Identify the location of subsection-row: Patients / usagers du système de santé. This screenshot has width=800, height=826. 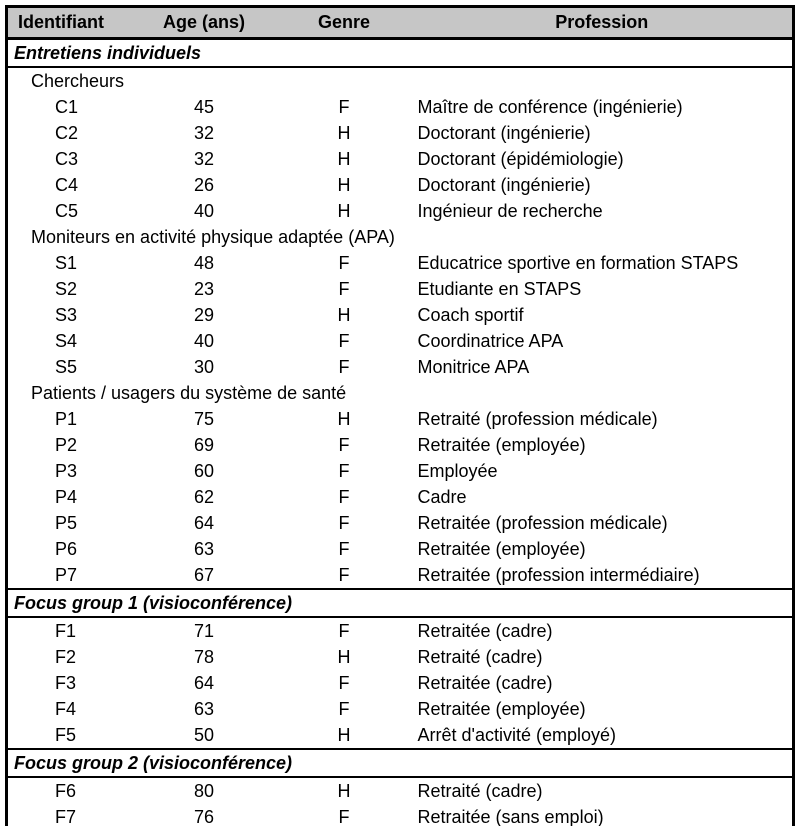
(400, 393).